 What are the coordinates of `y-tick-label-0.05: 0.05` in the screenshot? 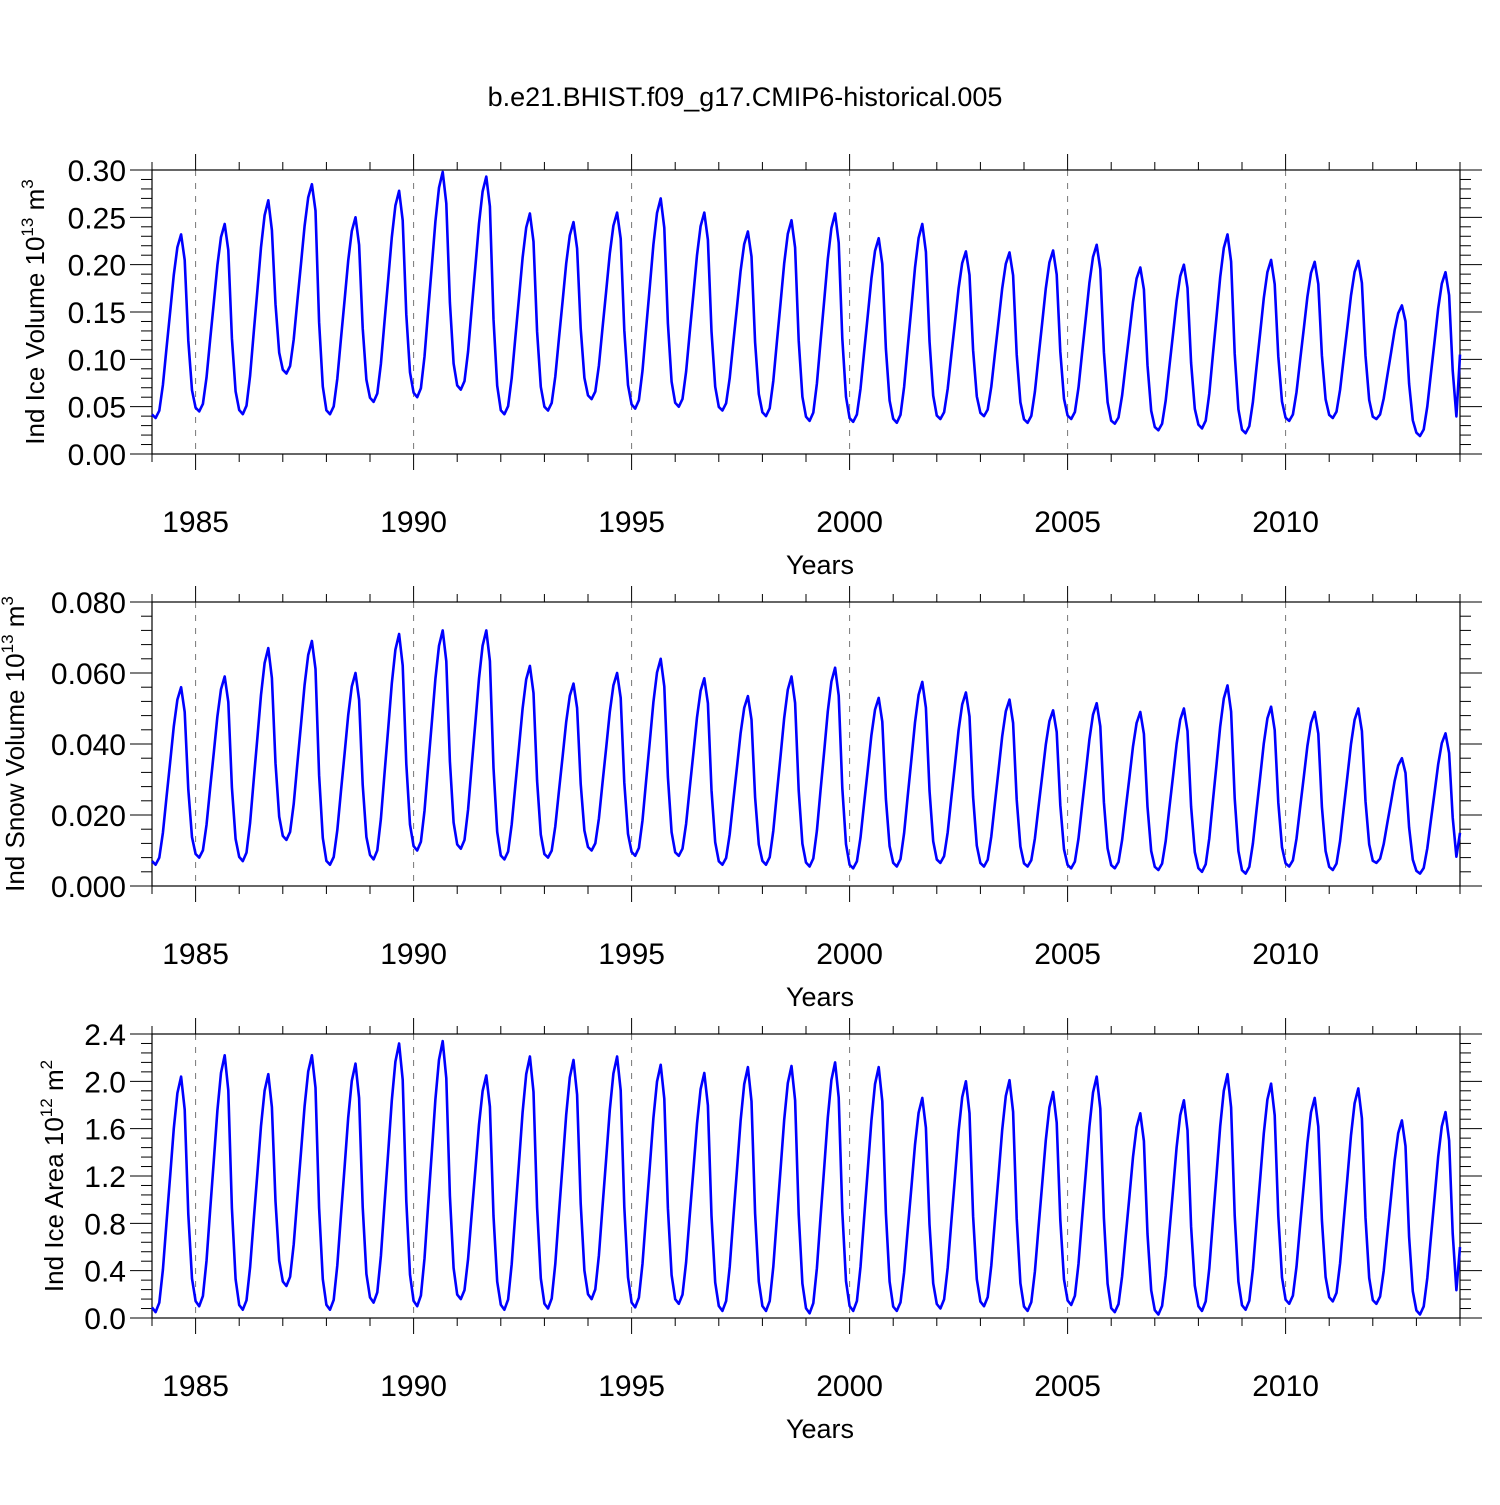 It's located at (97, 408).